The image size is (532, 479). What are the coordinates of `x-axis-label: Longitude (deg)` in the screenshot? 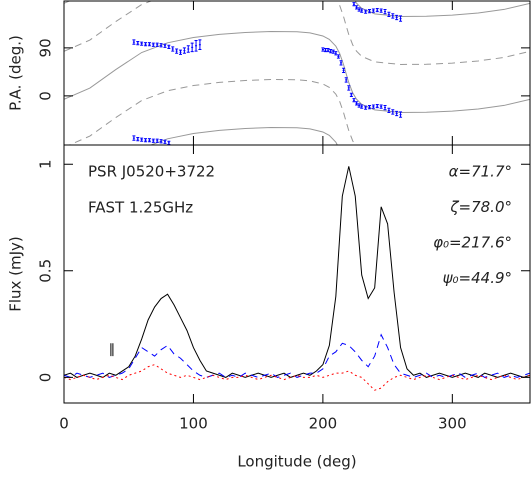 It's located at (296, 462).